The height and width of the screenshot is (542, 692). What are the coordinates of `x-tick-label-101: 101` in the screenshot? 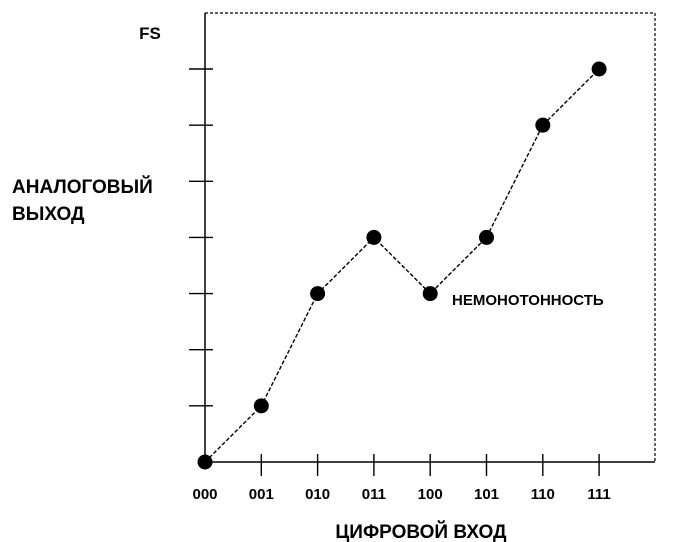 It's located at (486, 494).